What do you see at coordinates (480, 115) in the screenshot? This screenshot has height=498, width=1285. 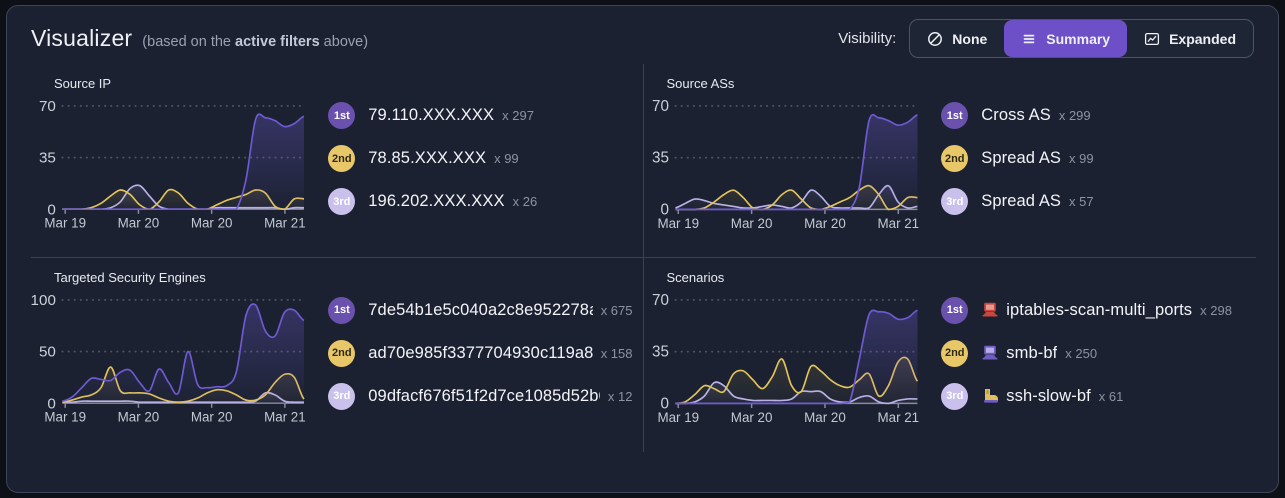 I see `ranking-item: 1st 79.110.XXX.XXX x 297` at bounding box center [480, 115].